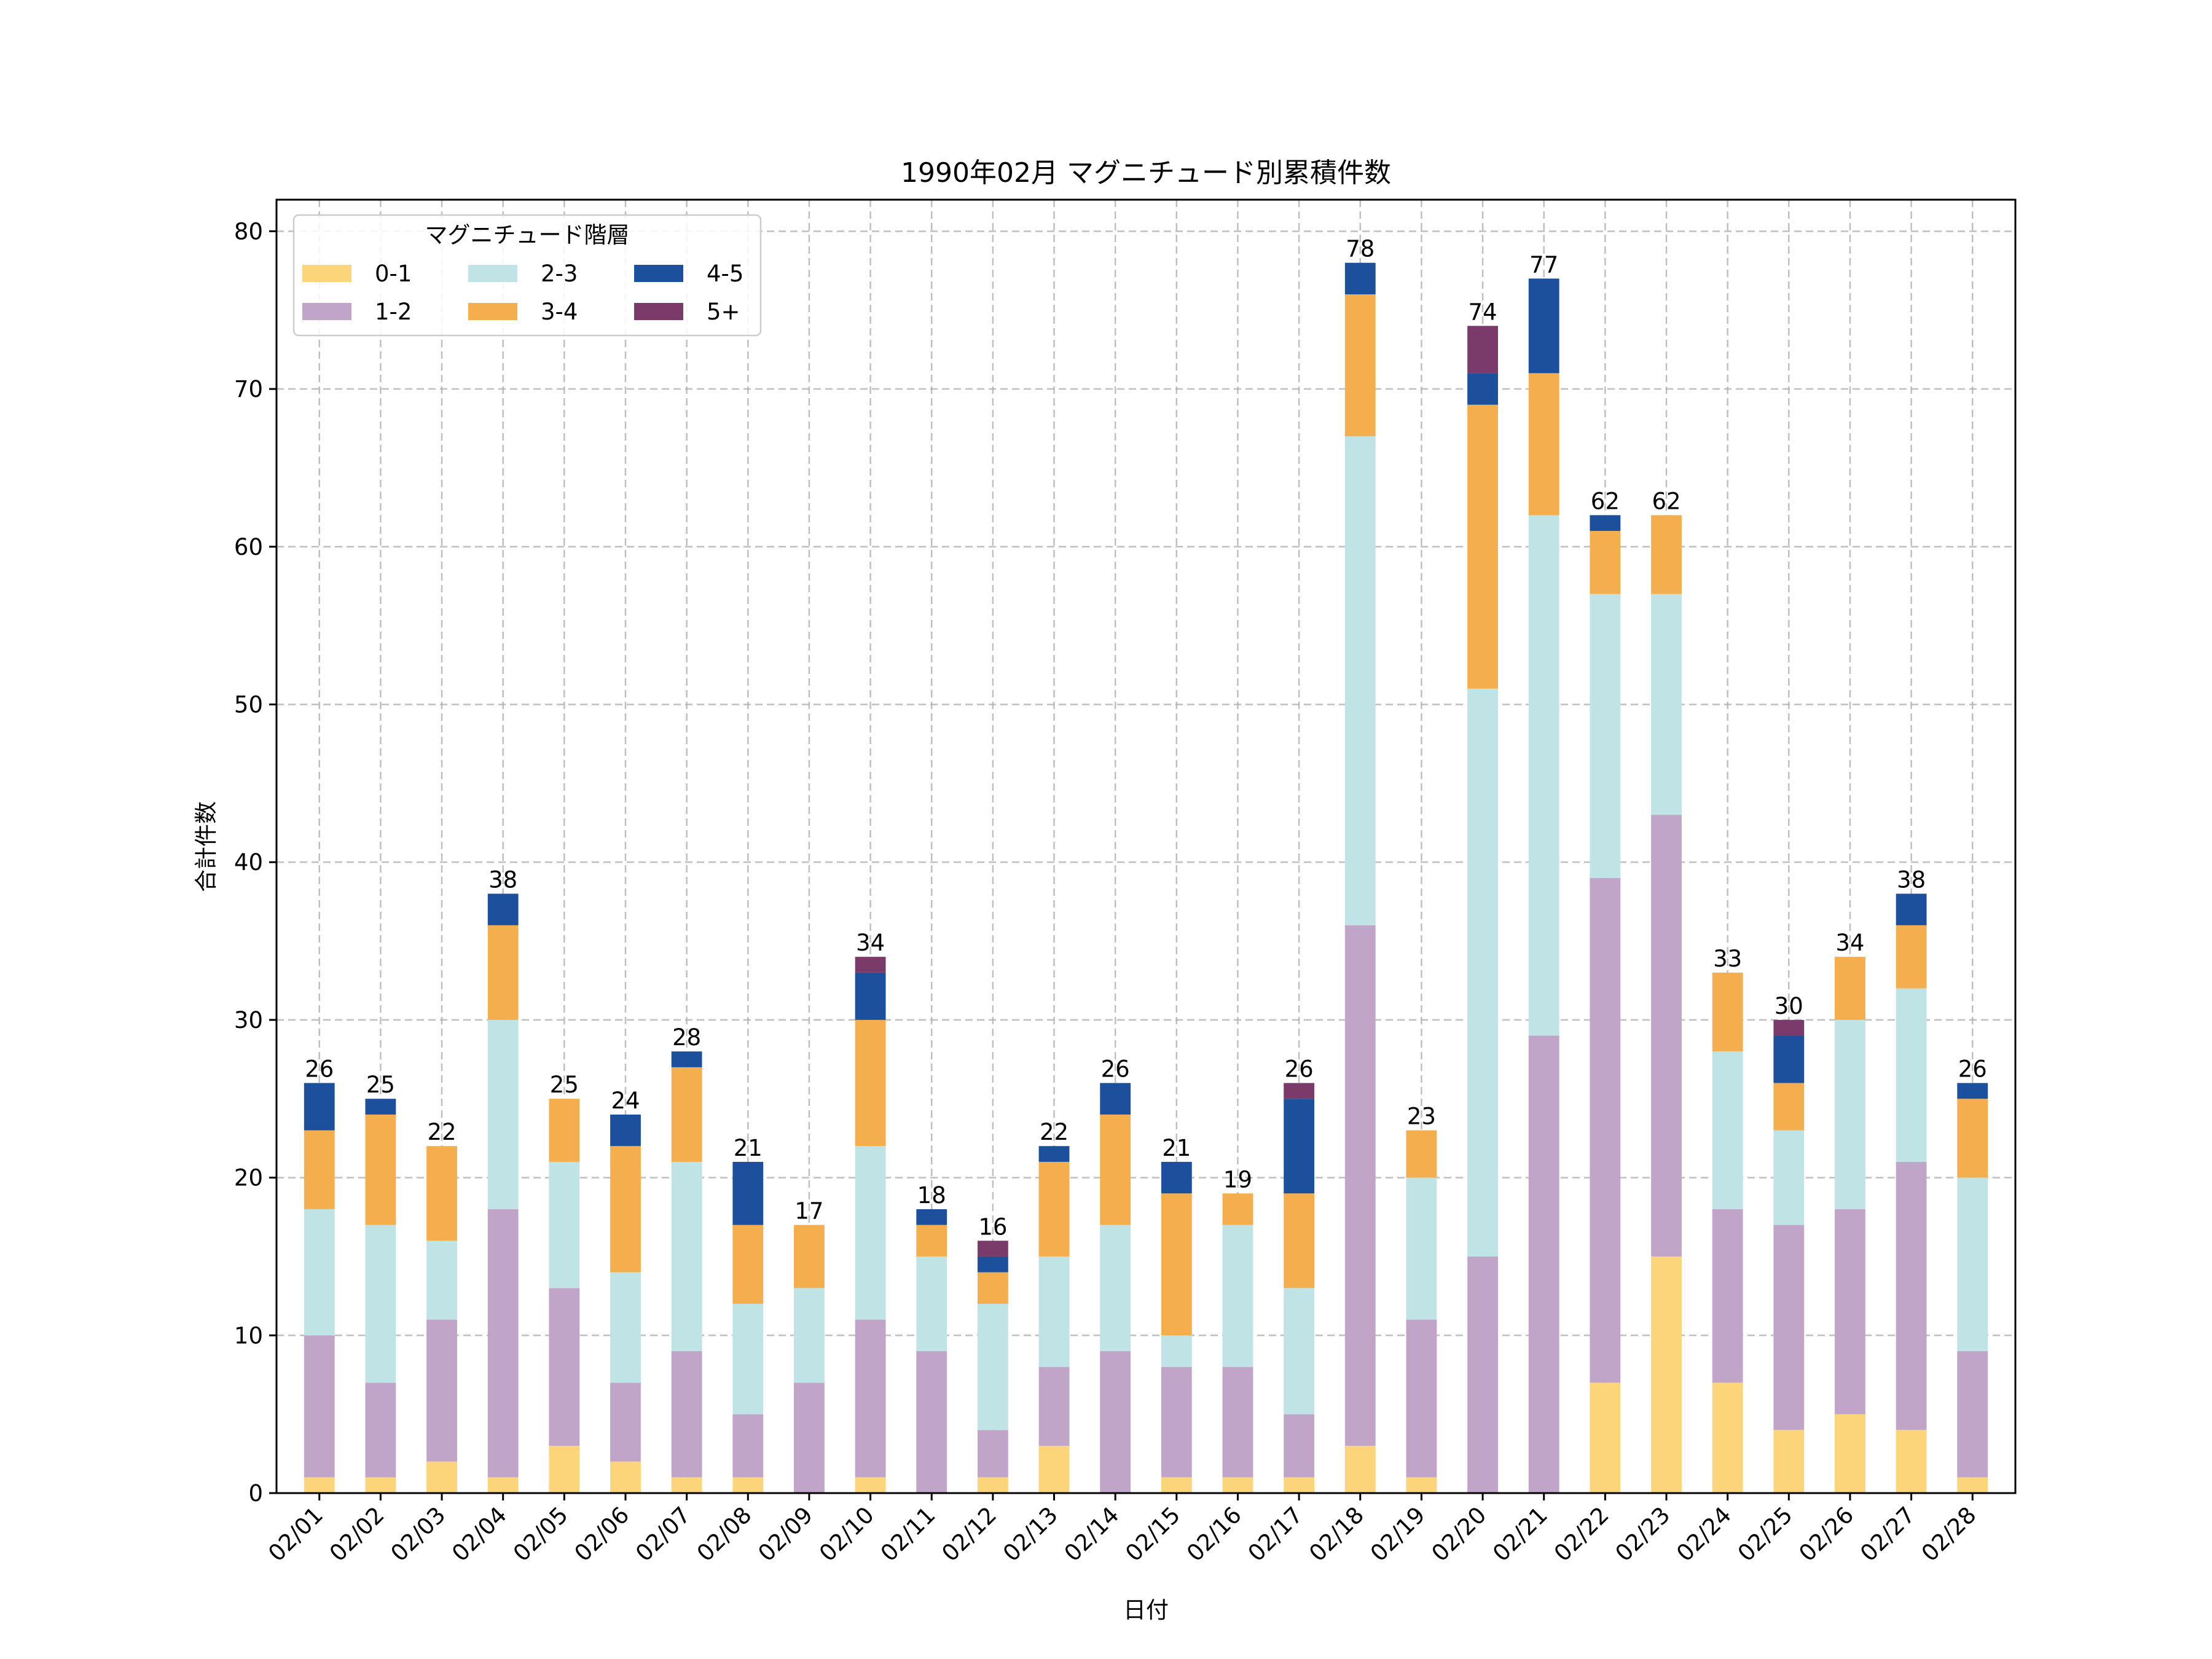  Describe the element at coordinates (1789, 1006) in the screenshot. I see `total-label: 30` at that location.